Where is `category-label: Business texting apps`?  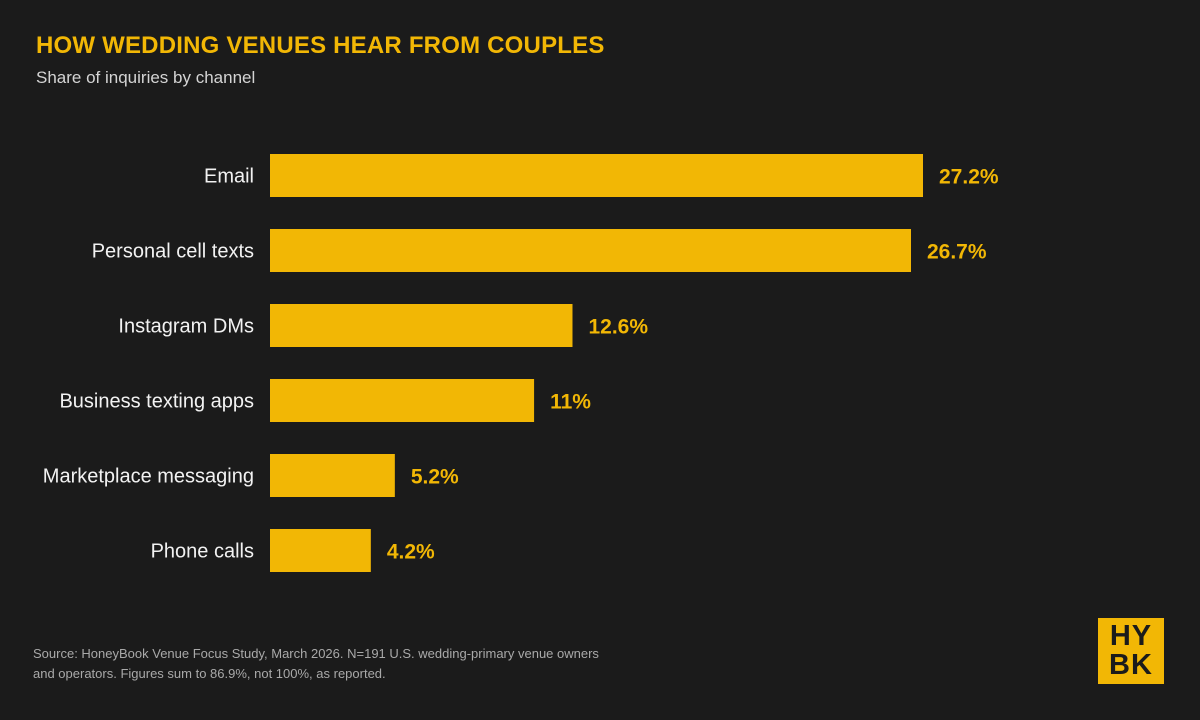 category-label: Business texting apps is located at coordinates (156, 402).